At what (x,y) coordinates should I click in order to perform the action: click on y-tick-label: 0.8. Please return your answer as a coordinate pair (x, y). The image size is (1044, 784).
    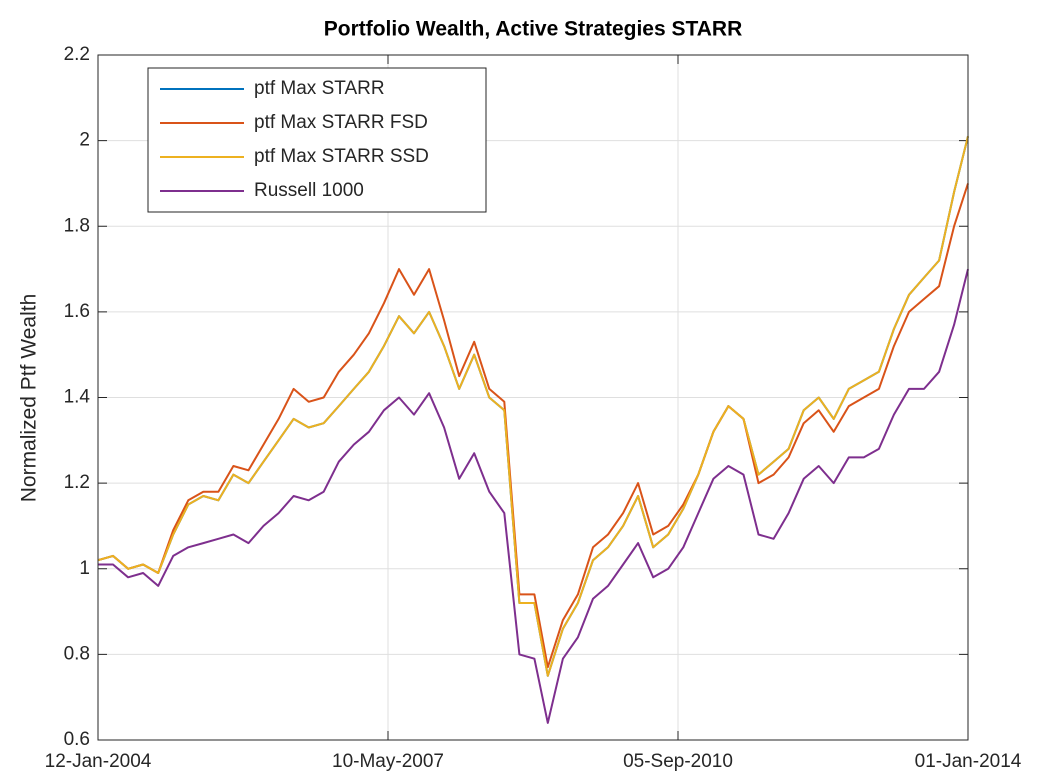
    Looking at the image, I should click on (77, 653).